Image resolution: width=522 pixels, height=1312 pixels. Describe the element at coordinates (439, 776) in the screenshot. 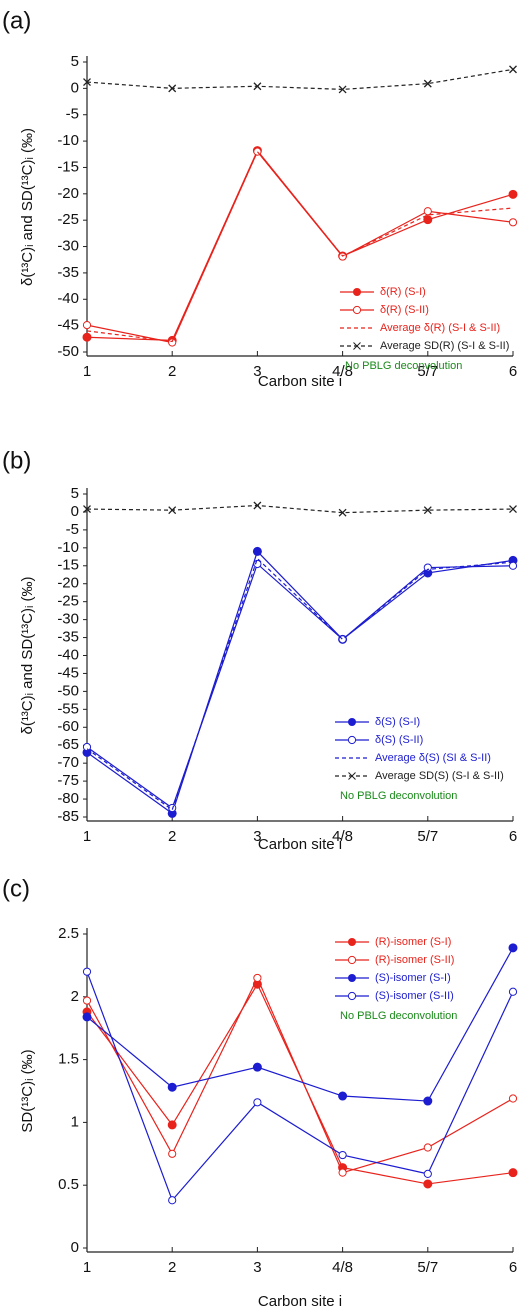

I see `legend-label: Average SD(S) (S-I & S-II)` at that location.